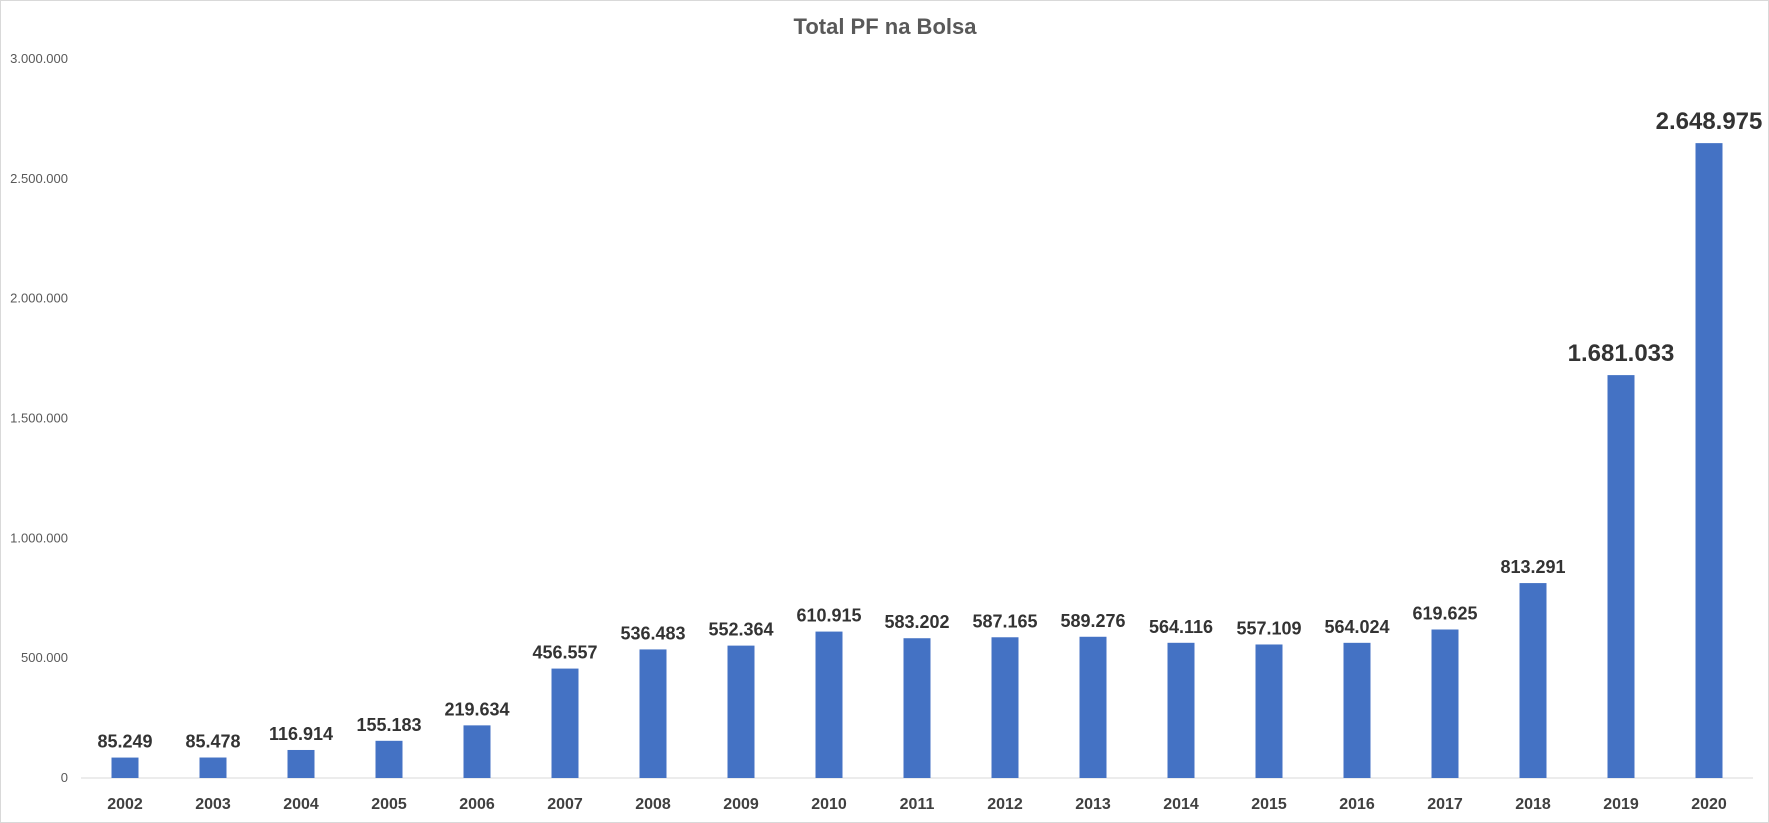  Describe the element at coordinates (1533, 804) in the screenshot. I see `x-tick-label: 2018` at that location.